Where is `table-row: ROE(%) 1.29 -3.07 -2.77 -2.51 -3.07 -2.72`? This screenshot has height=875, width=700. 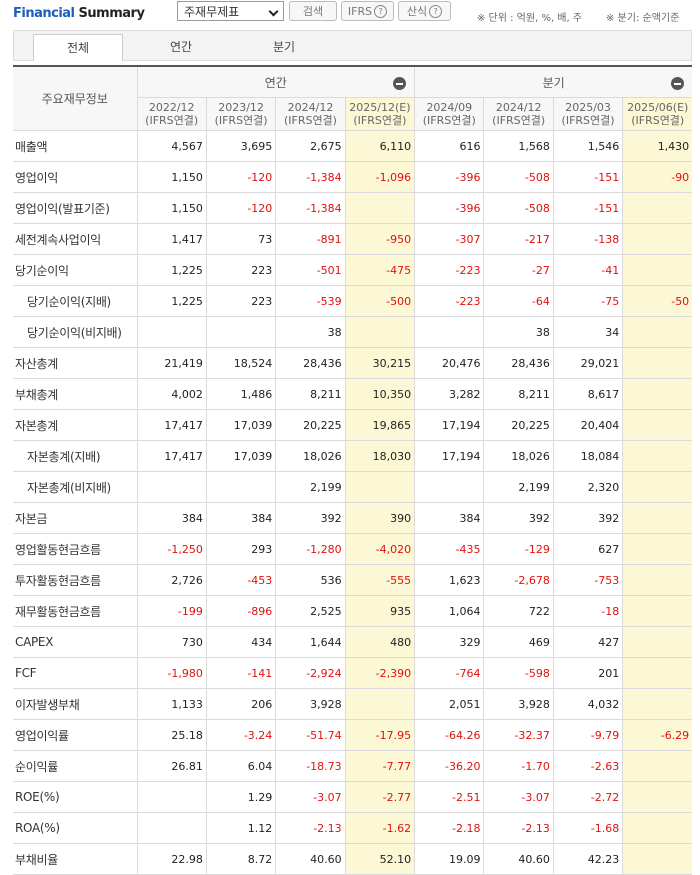 table-row: ROE(%) 1.29 -3.07 -2.77 -2.51 -3.07 -2.72 is located at coordinates (353, 797).